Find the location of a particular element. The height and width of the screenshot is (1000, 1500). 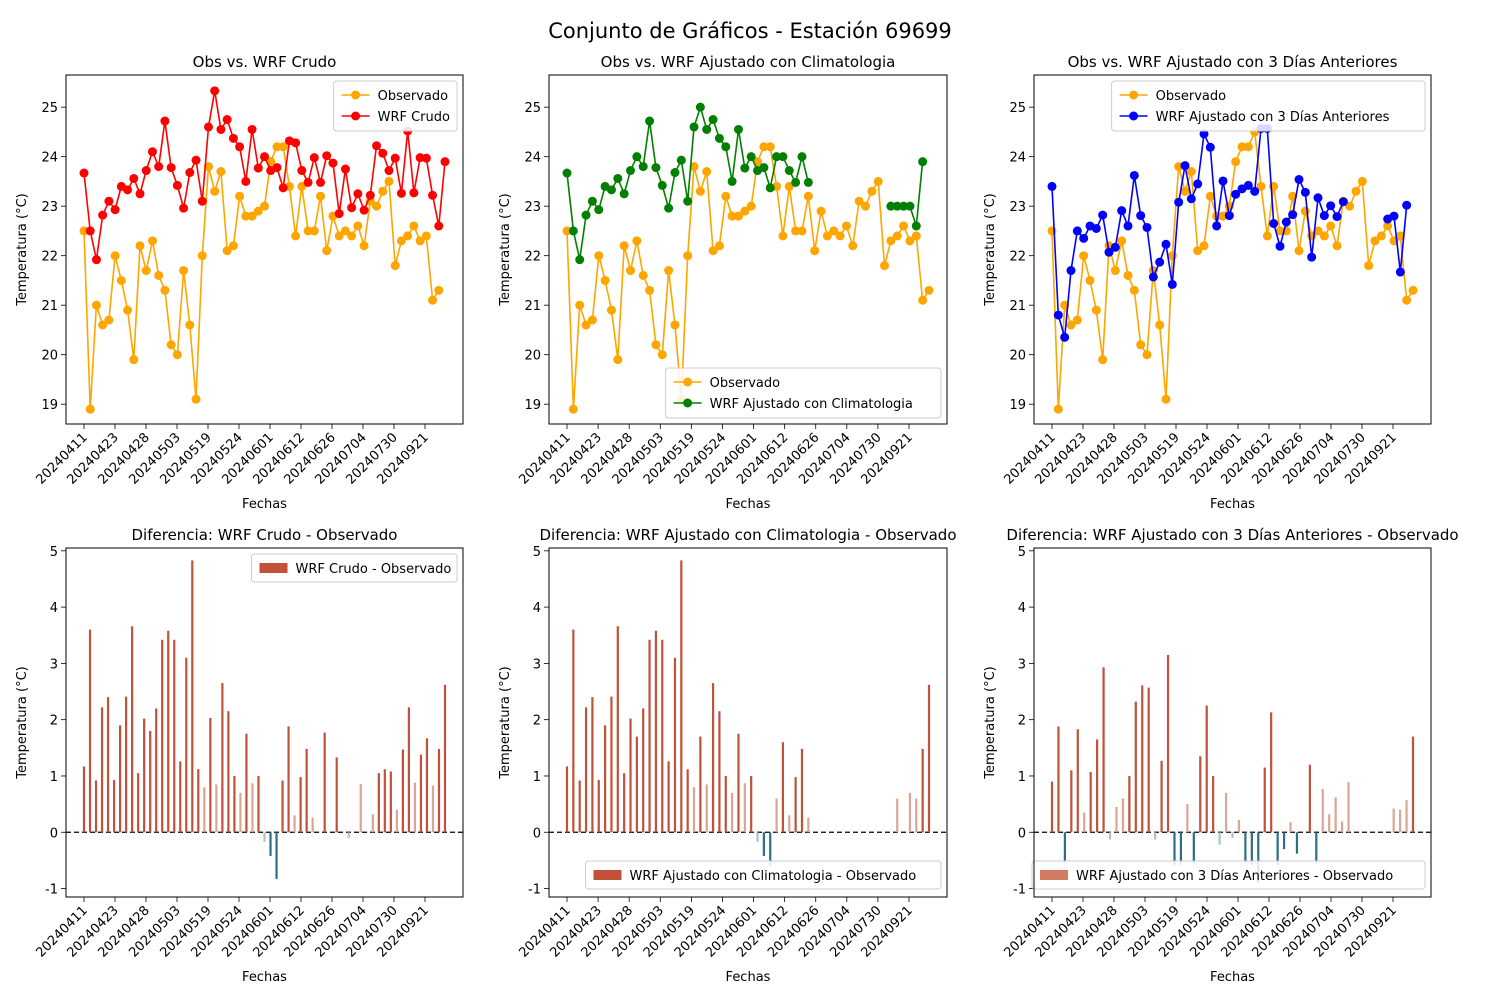

chart-title: Obs vs. WRF Ajustado con Climatologia is located at coordinates (748, 62).